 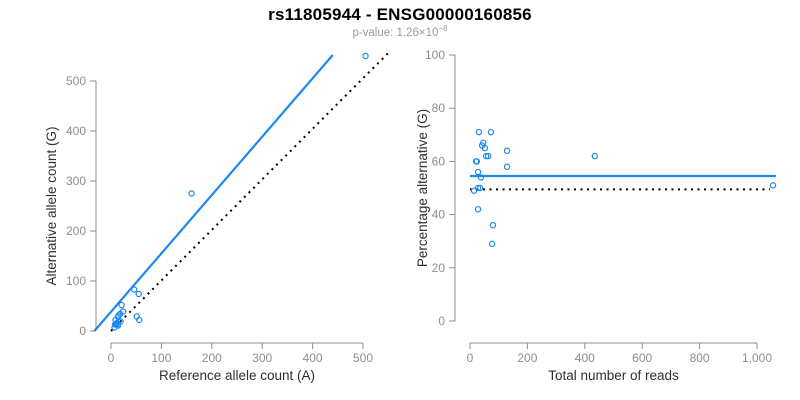 I want to click on y-tick-label: 300, so click(x=76, y=181).